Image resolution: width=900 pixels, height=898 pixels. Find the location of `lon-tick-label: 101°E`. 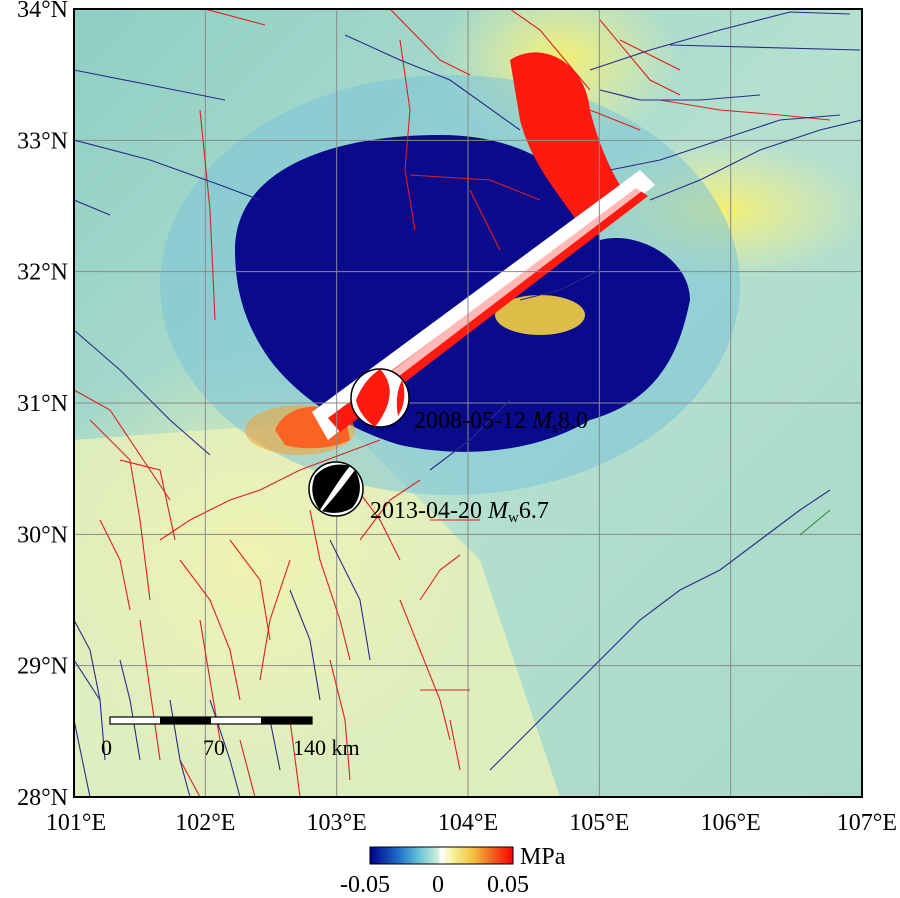

lon-tick-label: 101°E is located at coordinates (76, 823).